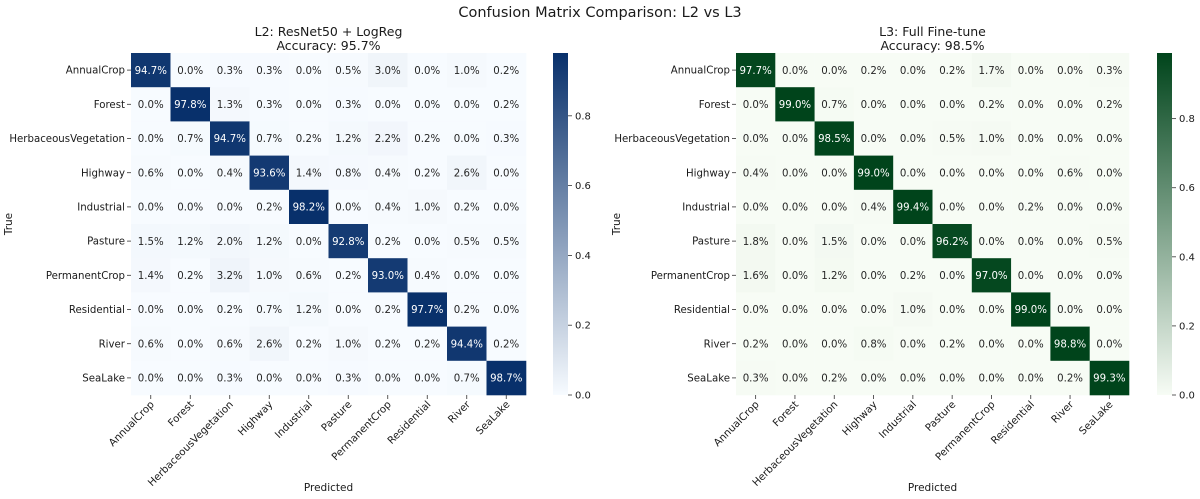 The image size is (1200, 499). Describe the element at coordinates (583, 326) in the screenshot. I see `colorbar-tick-label: 0.2` at that location.